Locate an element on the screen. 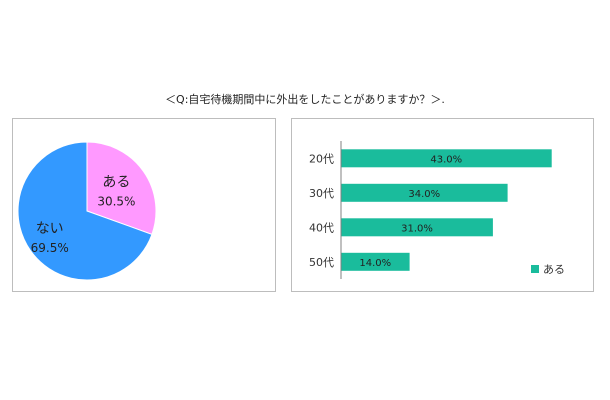  bar-value-label-3: 14.0% is located at coordinates (375, 263).